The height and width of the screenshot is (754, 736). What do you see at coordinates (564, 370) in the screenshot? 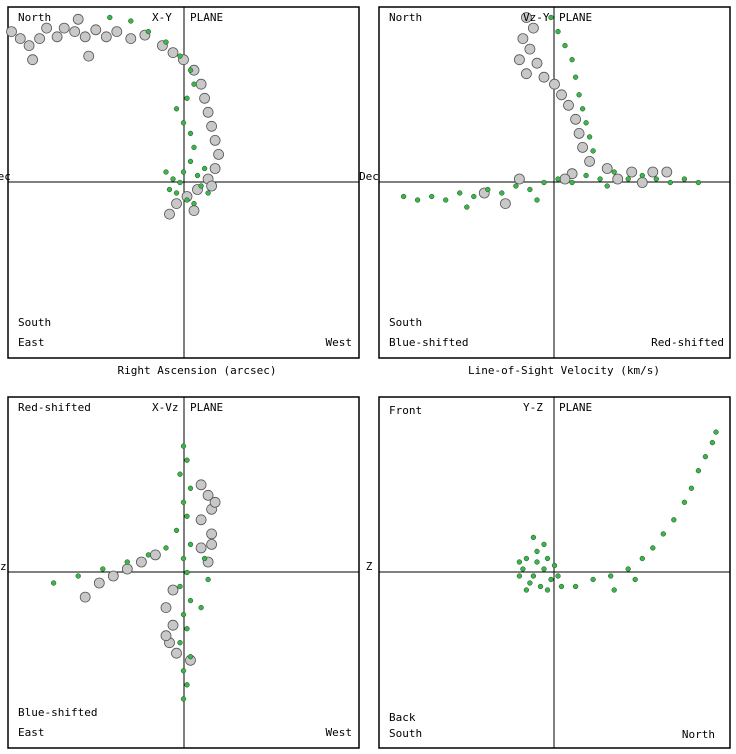
I see `panel-vzy-xlabel: Line-of-Sight Velocity (km/s)` at bounding box center [564, 370].